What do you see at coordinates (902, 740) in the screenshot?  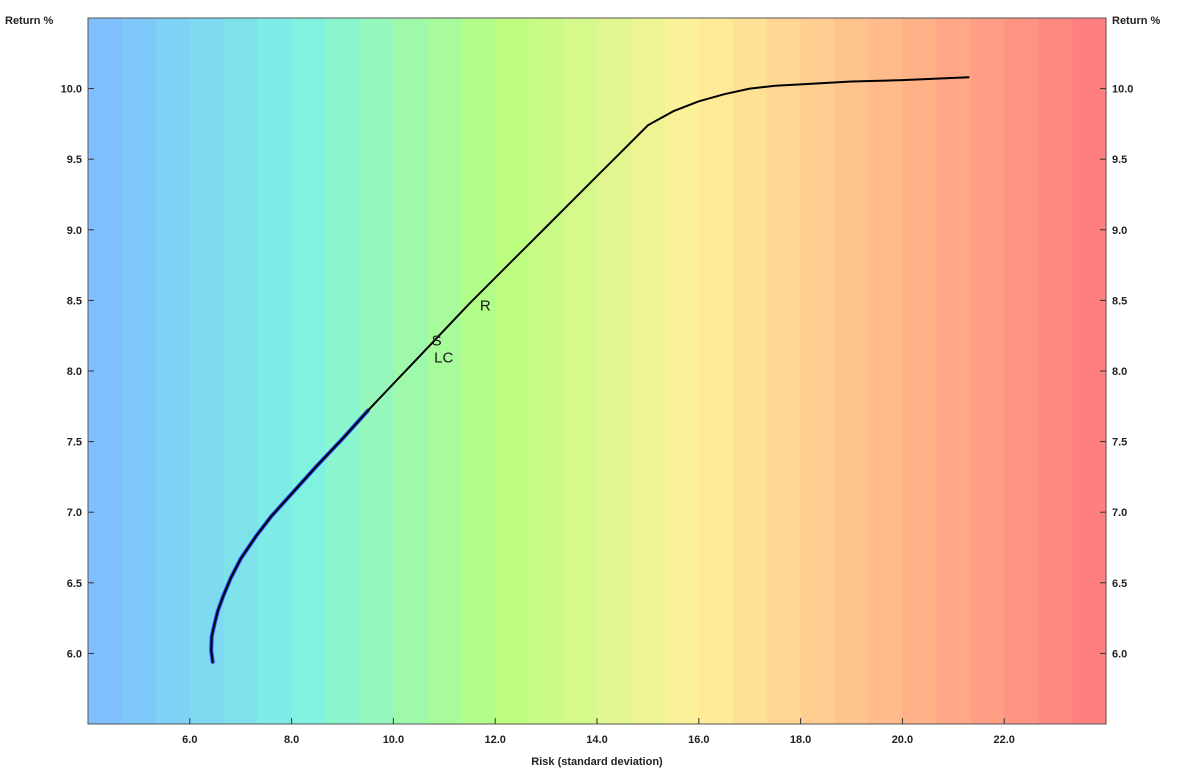 I see `x-tick-label: 20.0` at bounding box center [902, 740].